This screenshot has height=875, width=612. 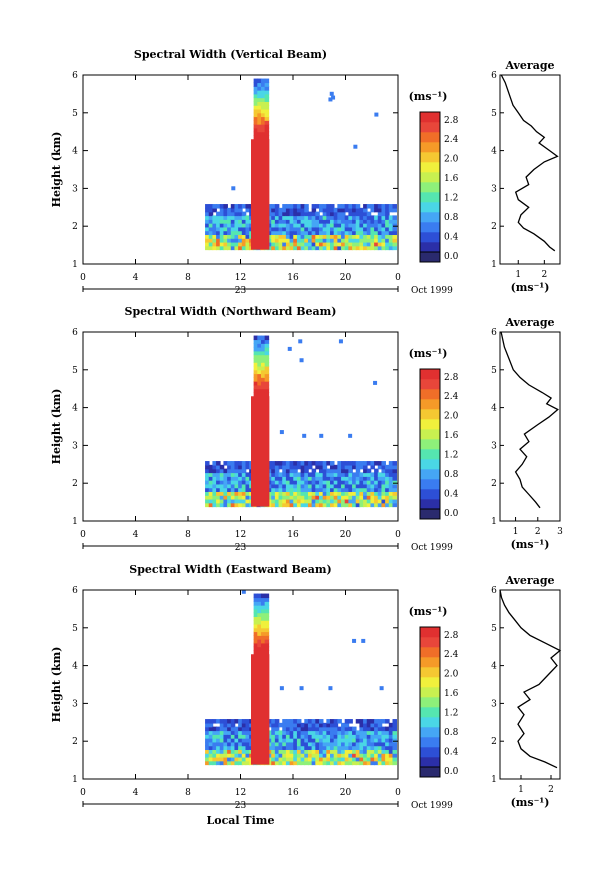 What do you see at coordinates (494, 409) in the screenshot?
I see `avg-y-tick-label: 4` at bounding box center [494, 409].